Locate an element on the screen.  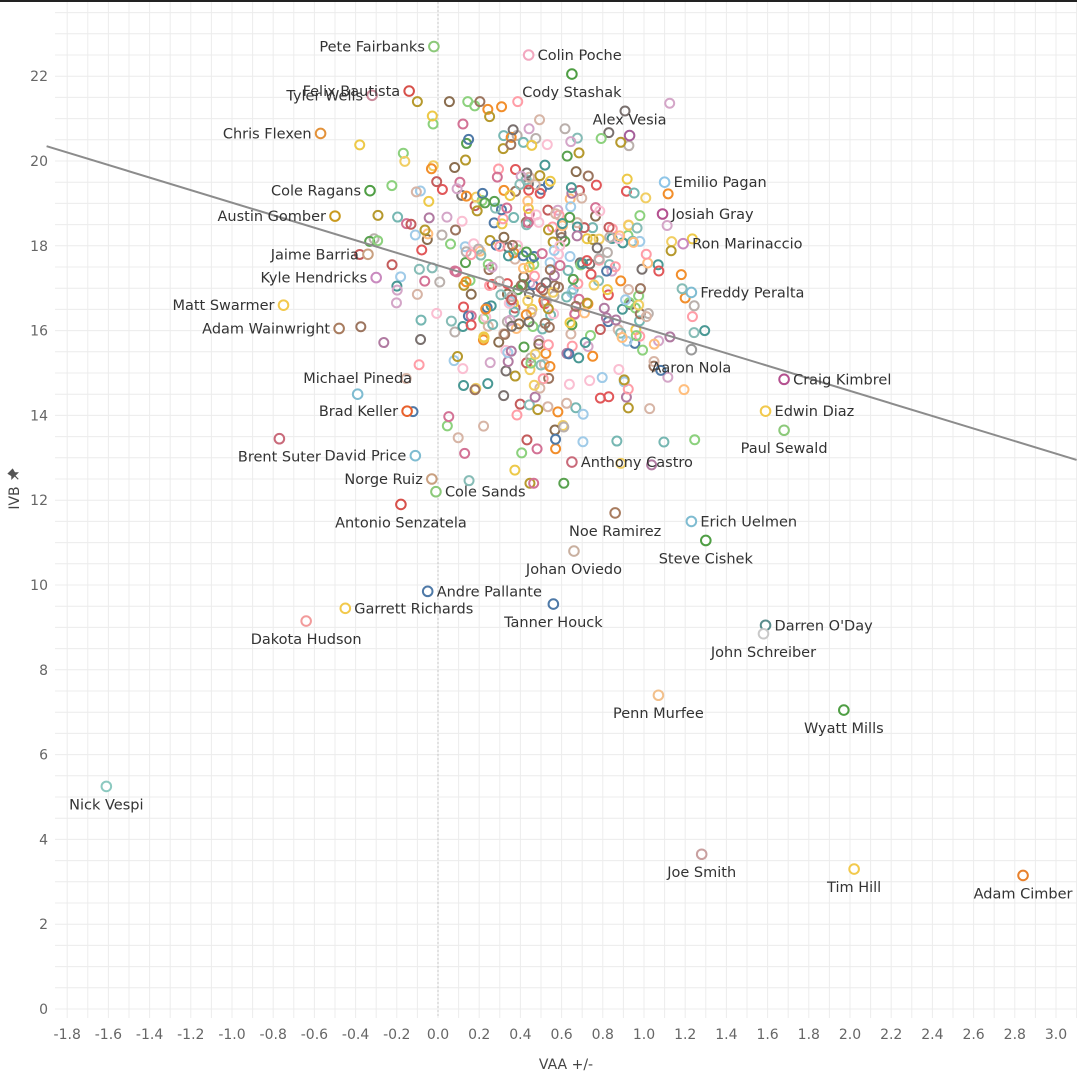
x-tick-label: 0.6 is located at coordinates (561, 1035).